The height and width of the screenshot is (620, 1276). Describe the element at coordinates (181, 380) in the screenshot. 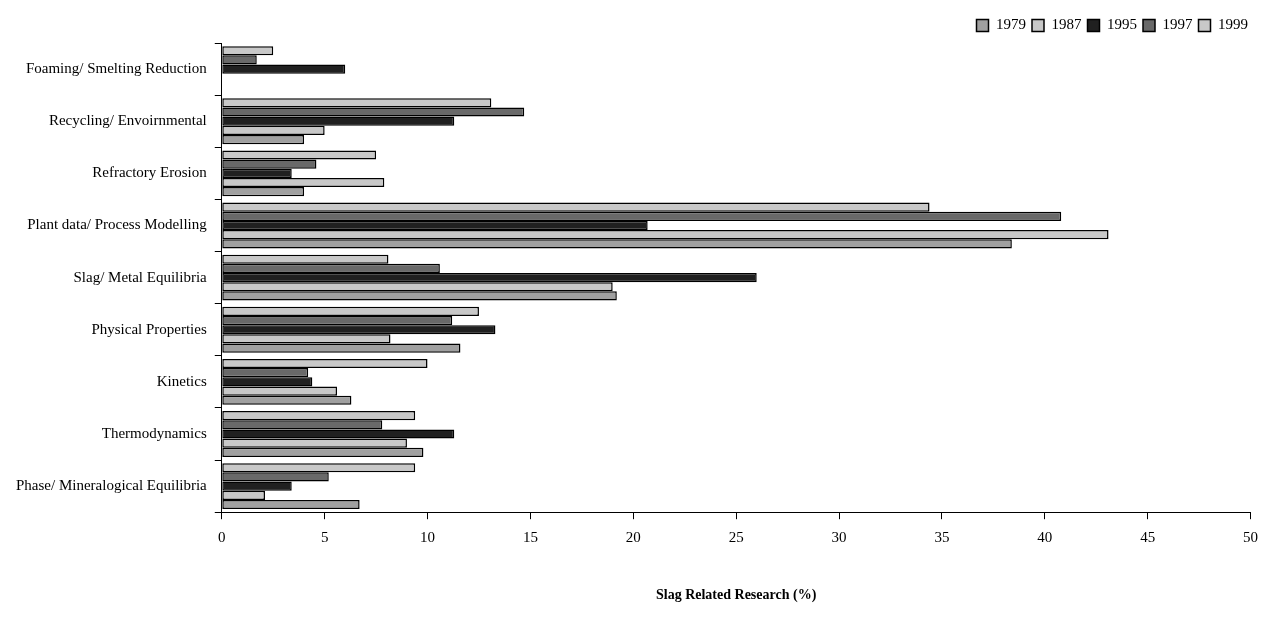

I see `y-tick-label: Kinetics` at that location.